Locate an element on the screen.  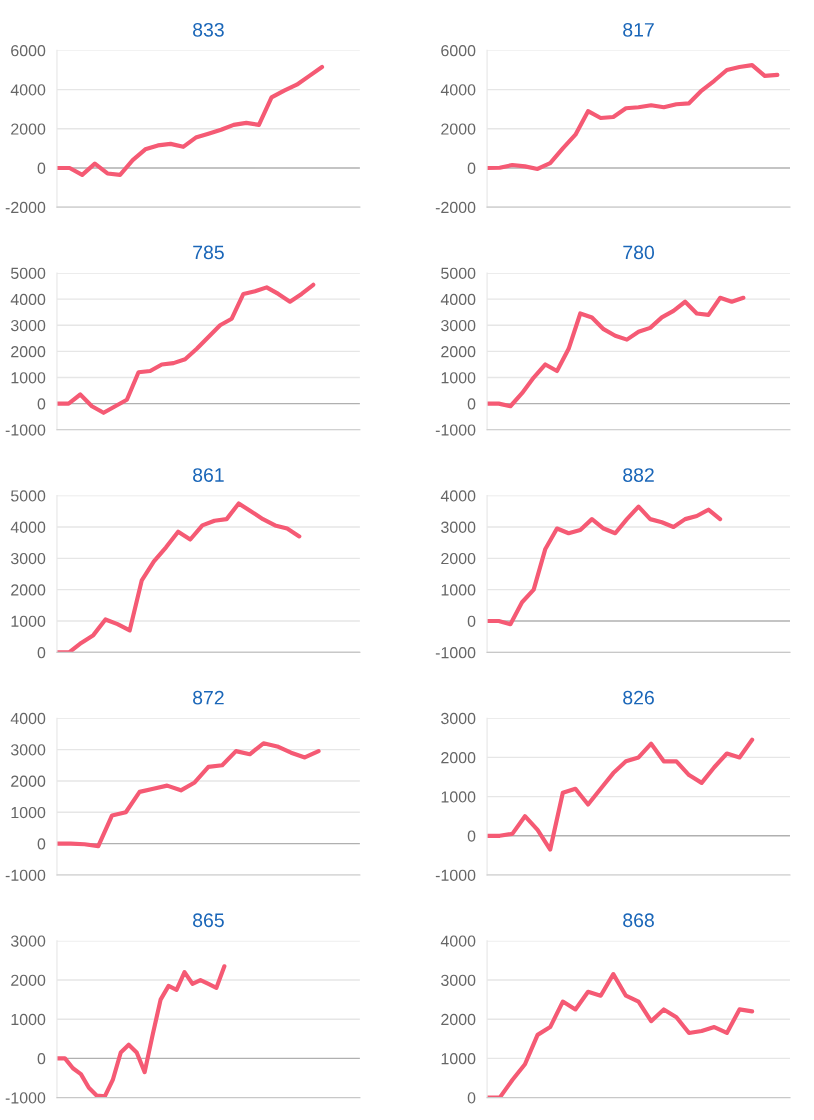
chart-title: 826 is located at coordinates (638, 697).